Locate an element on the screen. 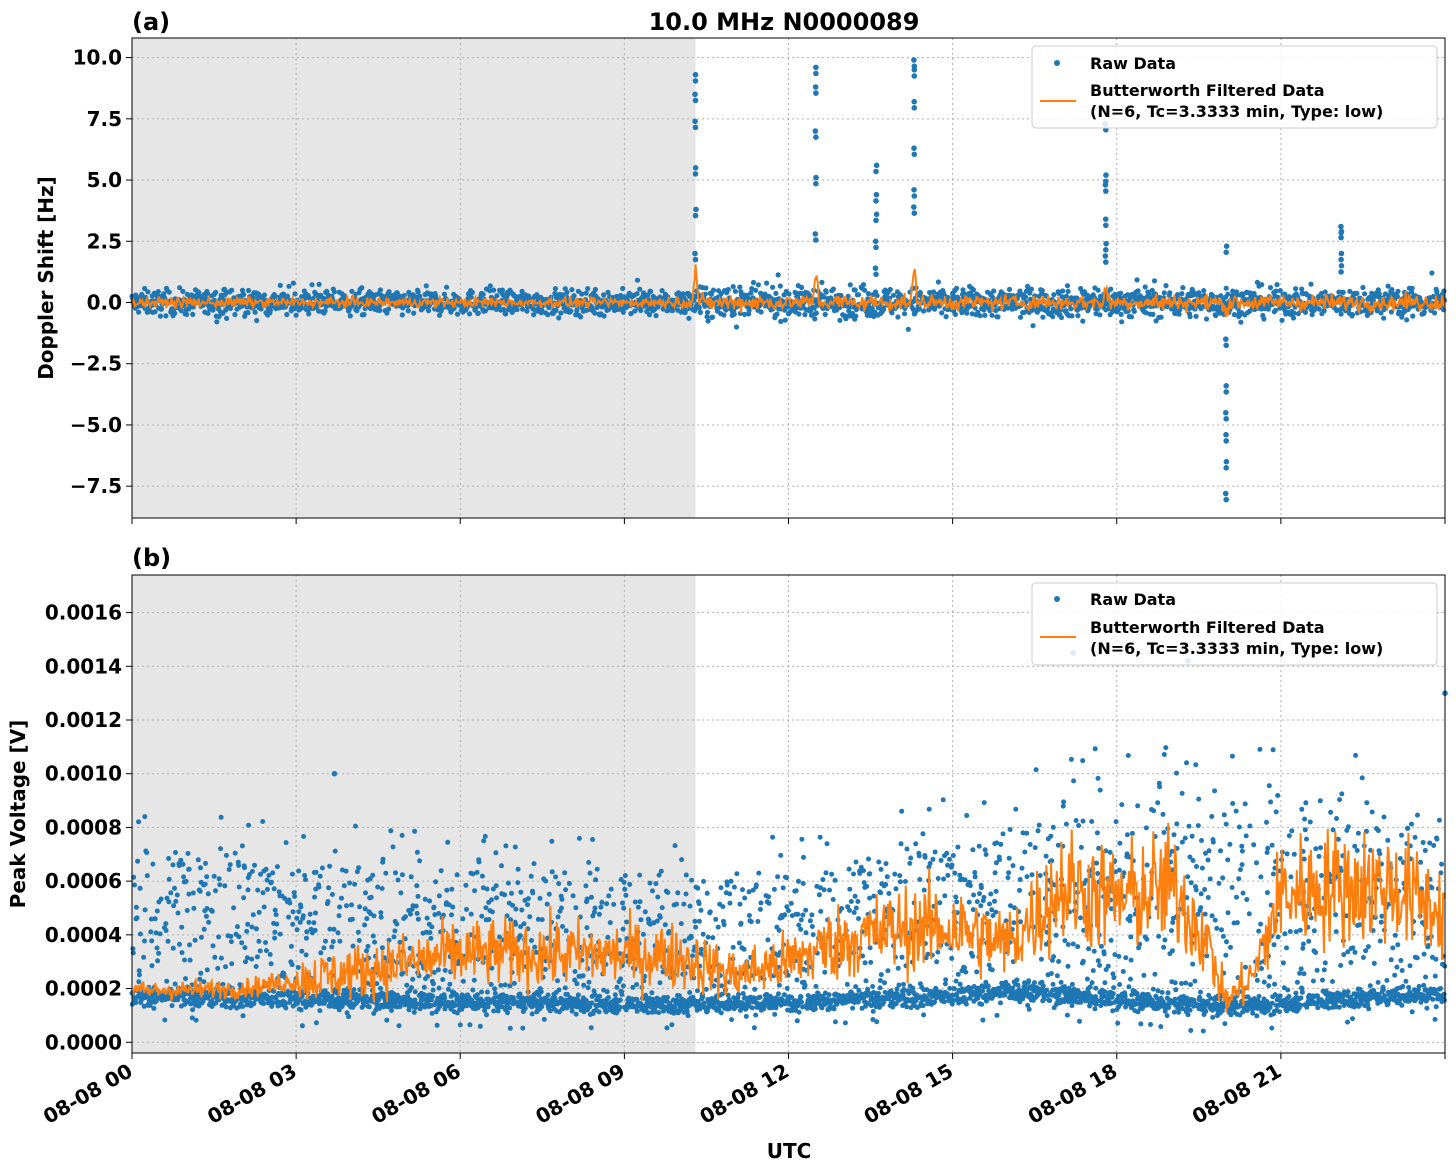 The width and height of the screenshot is (1456, 1172). y-tick-label: −5.0 is located at coordinates (96, 425).